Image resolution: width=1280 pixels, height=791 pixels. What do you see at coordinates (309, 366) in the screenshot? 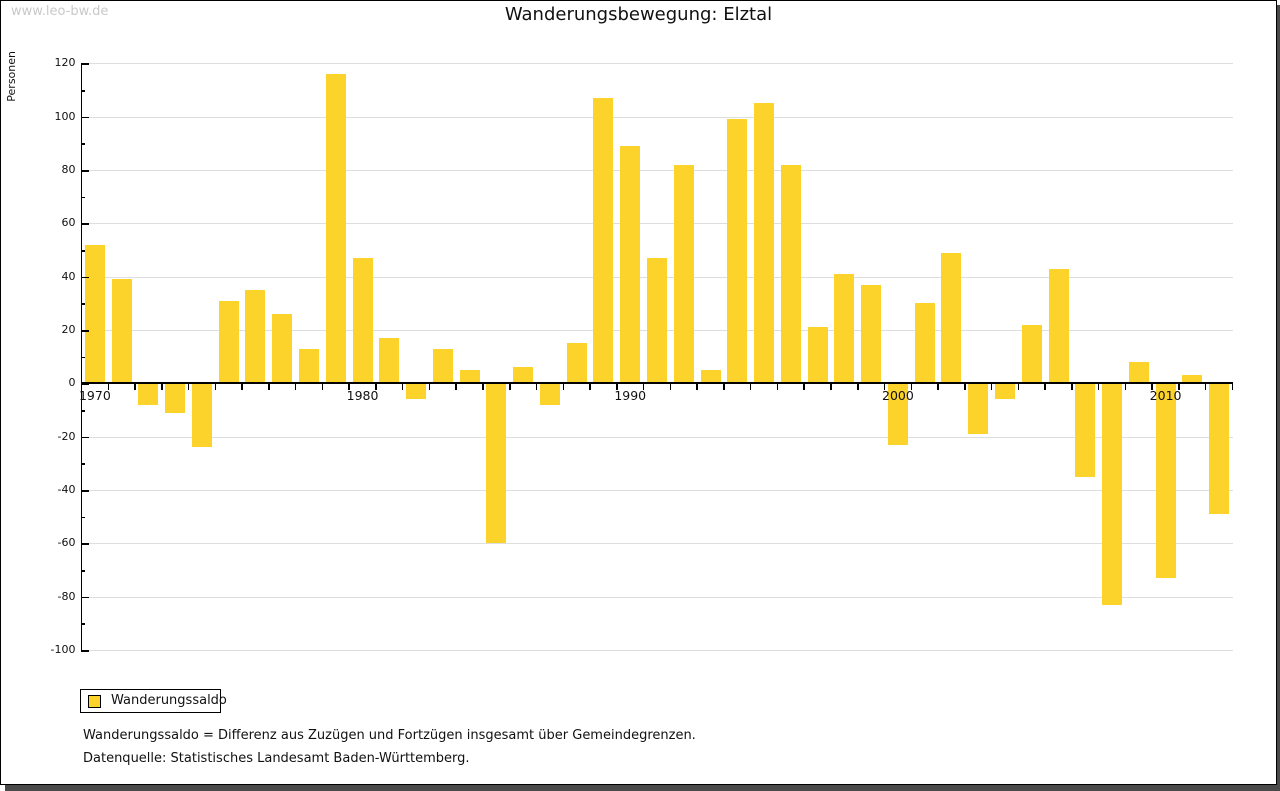
I see `bar-1978` at bounding box center [309, 366].